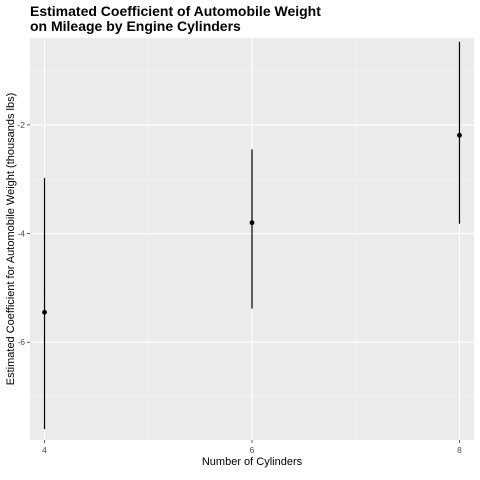  Describe the element at coordinates (135, 26) in the screenshot. I see `chart-title-line-2: on Mileage by Engine Cylinders` at that location.